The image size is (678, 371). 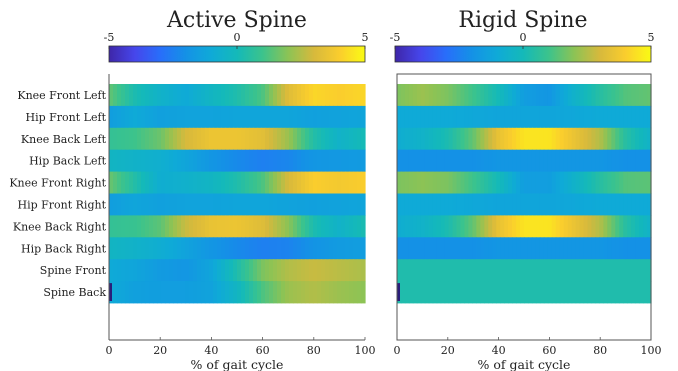 I want to click on row-label: Hip Front Right, so click(x=61, y=204).